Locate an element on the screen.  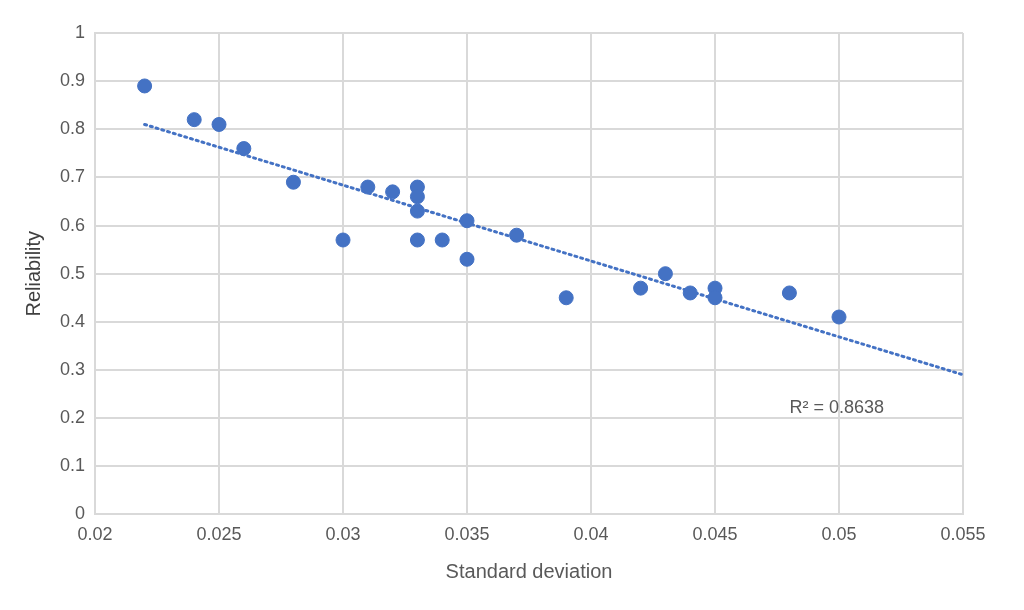
y-tick-label: 0.7 is located at coordinates (72, 176).